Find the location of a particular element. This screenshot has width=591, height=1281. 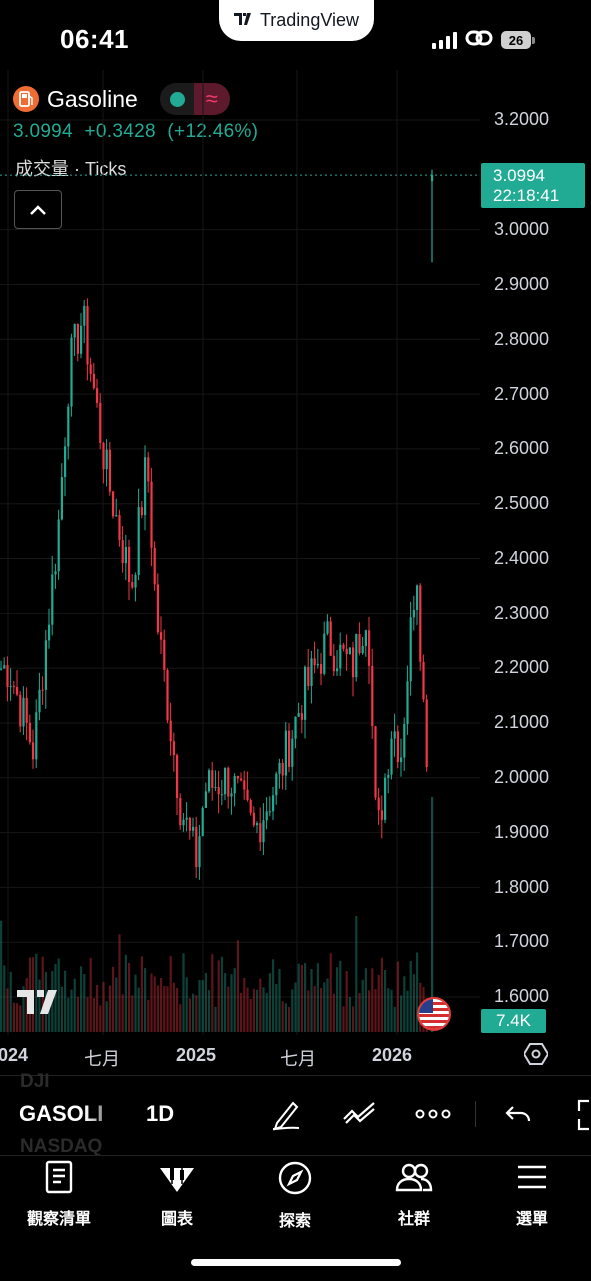

nav-watchlist: 觀察清單 is located at coordinates (59, 1194).